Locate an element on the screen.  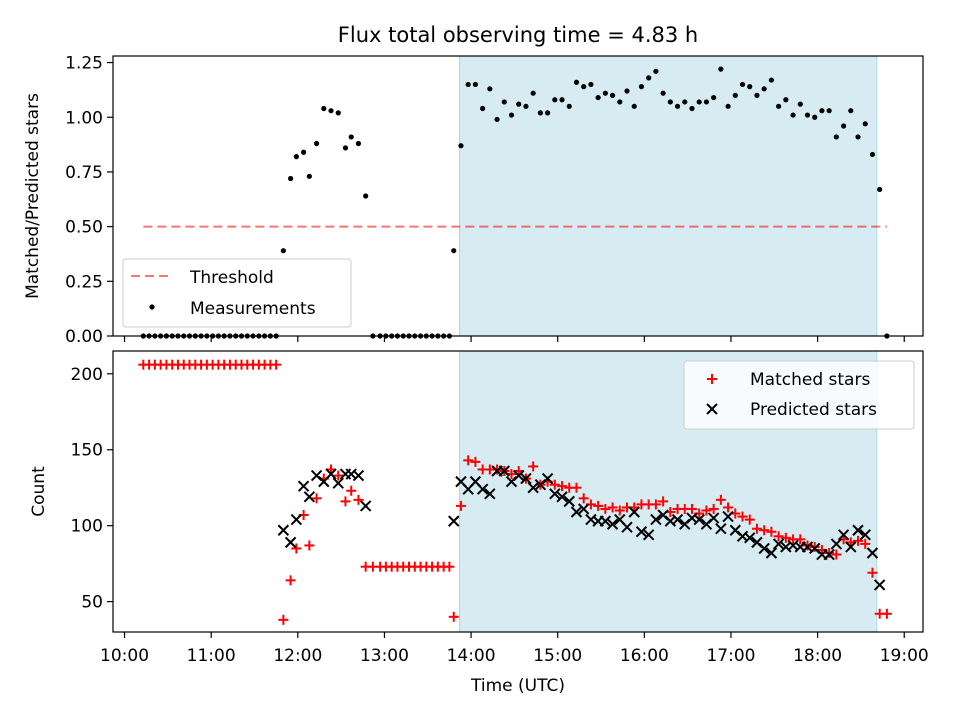
x-tick-label: 15:00 is located at coordinates (557, 656).